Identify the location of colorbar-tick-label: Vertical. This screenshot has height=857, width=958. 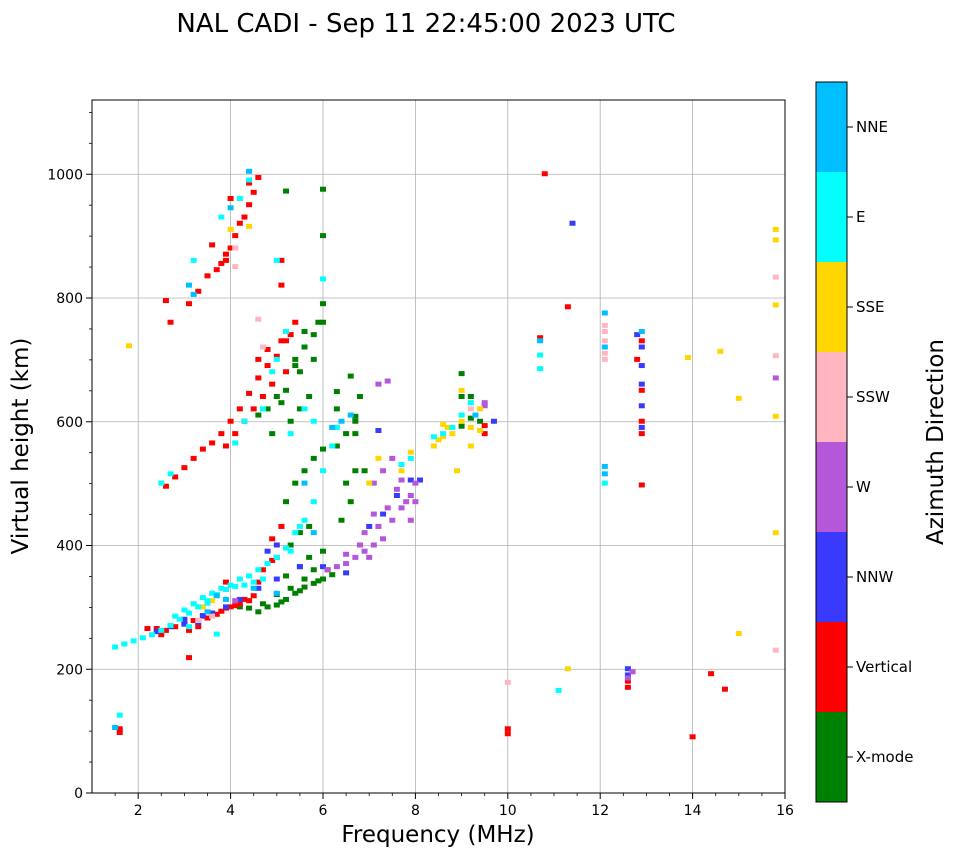
(884, 667).